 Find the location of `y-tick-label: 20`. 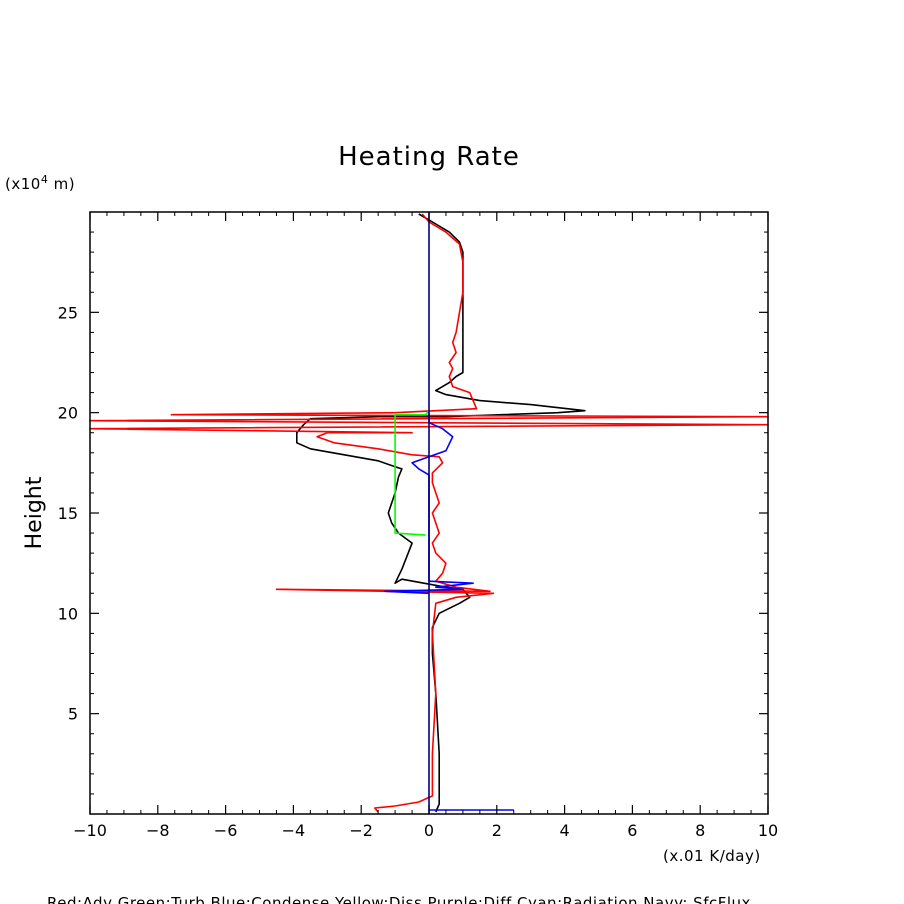

y-tick-label: 20 is located at coordinates (68, 413).